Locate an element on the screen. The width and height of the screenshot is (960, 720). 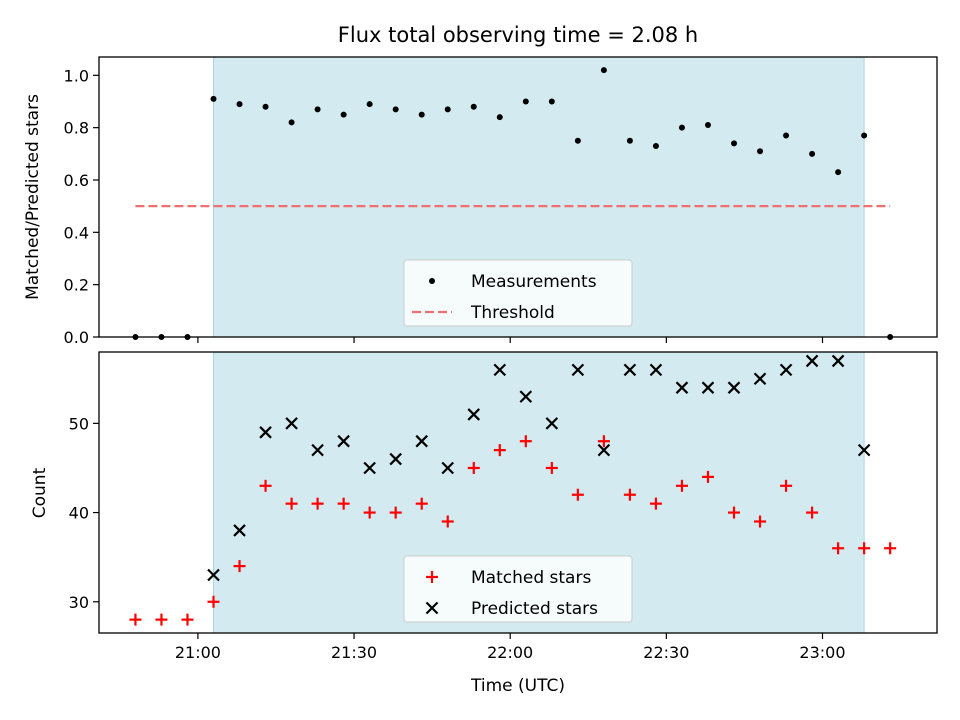
count-legend-entry-label: Predicted stars is located at coordinates (534, 609).